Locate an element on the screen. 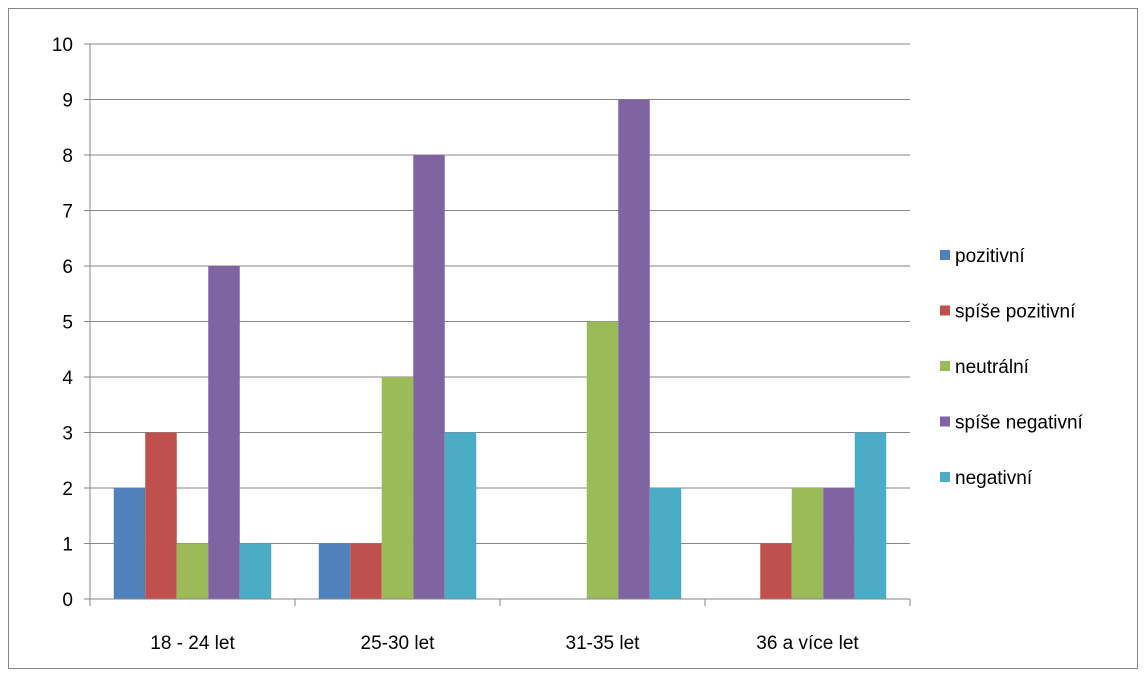  legend-label: neutrální is located at coordinates (992, 367).